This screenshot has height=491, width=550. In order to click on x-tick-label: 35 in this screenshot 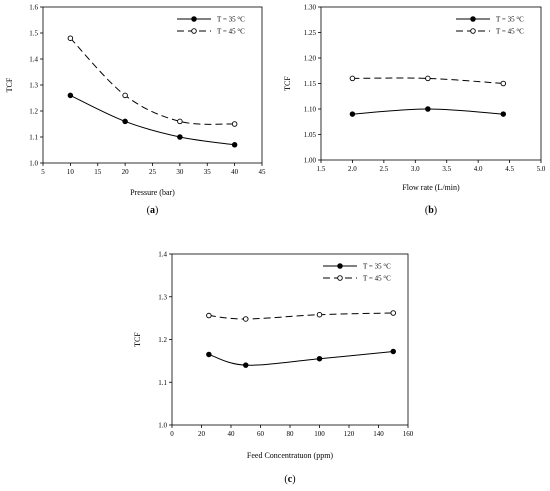, I will do `click(208, 172)`.